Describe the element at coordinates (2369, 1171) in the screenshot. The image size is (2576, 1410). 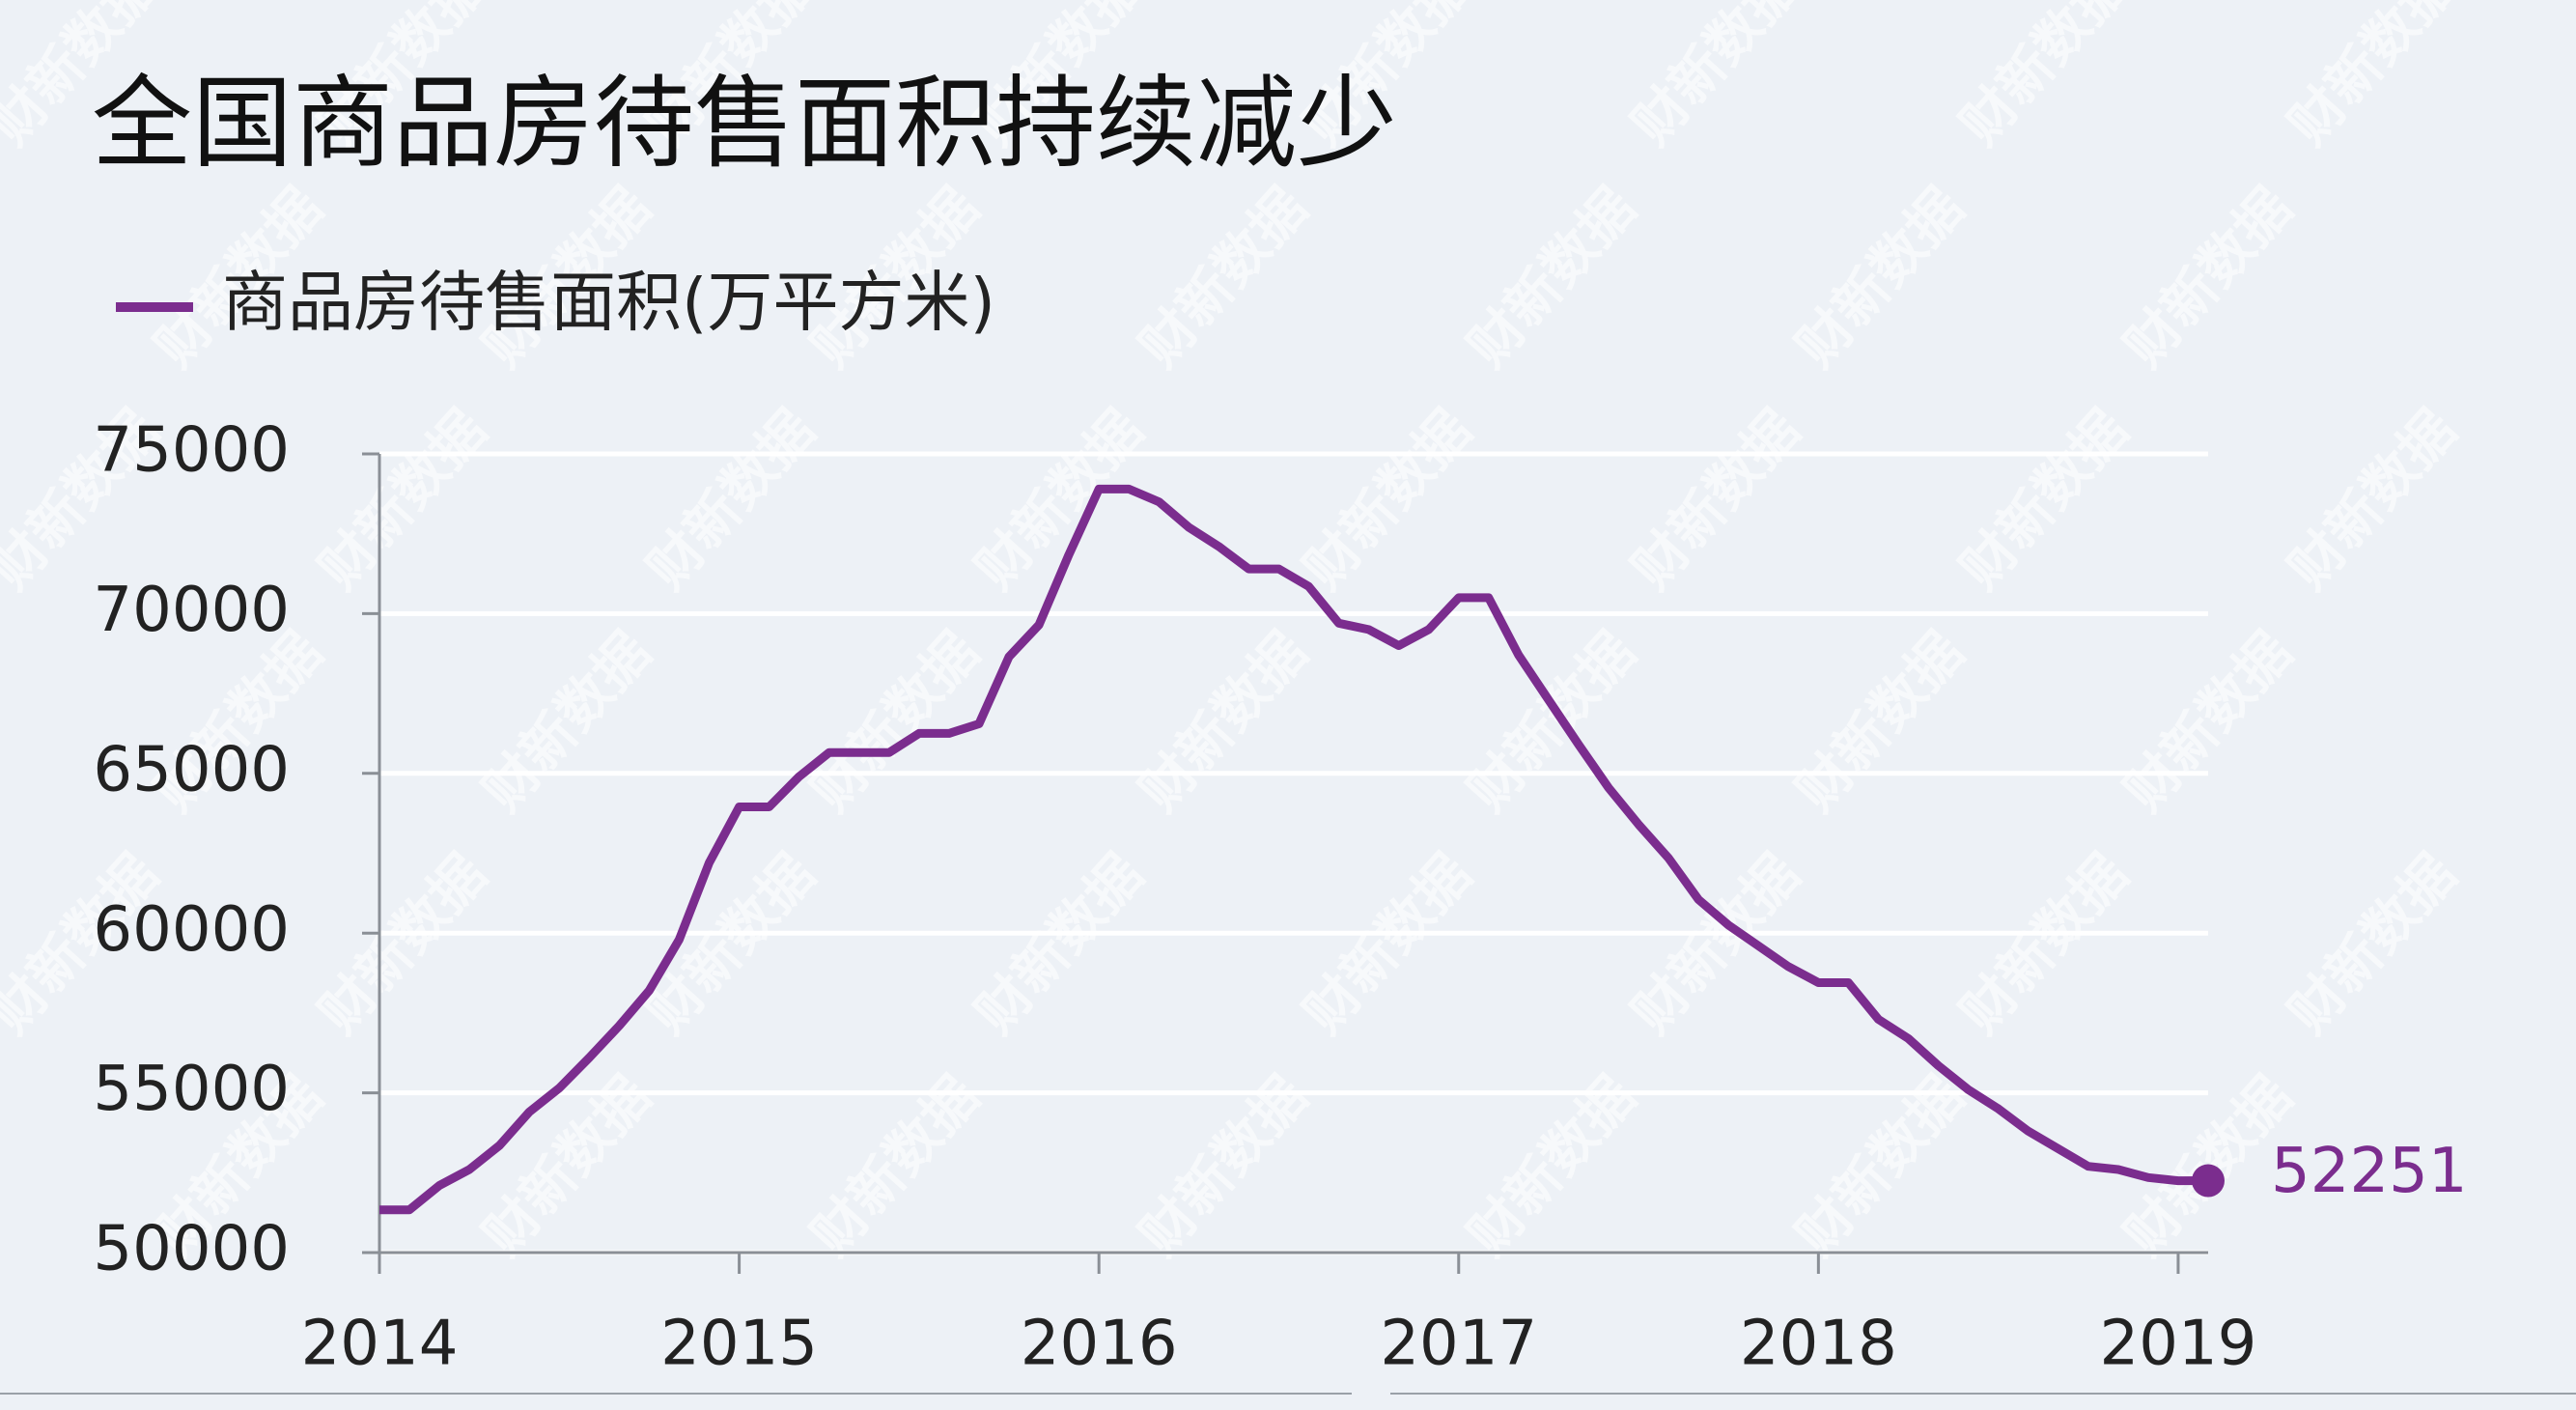
I see `value-label: 52251` at that location.